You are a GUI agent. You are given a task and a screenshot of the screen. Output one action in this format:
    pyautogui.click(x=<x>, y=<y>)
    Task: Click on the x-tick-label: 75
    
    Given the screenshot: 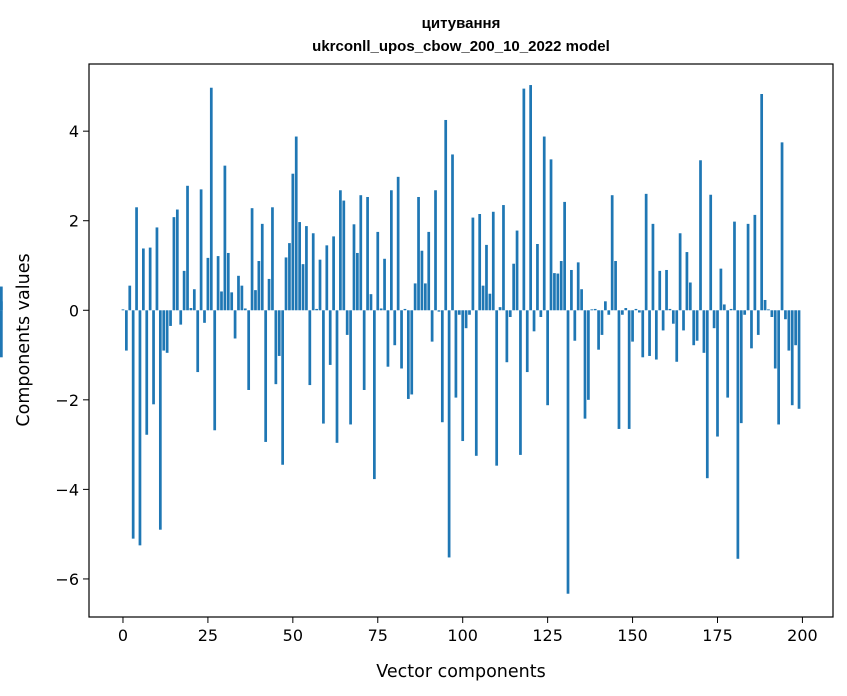 What is the action you would take?
    pyautogui.click(x=378, y=635)
    